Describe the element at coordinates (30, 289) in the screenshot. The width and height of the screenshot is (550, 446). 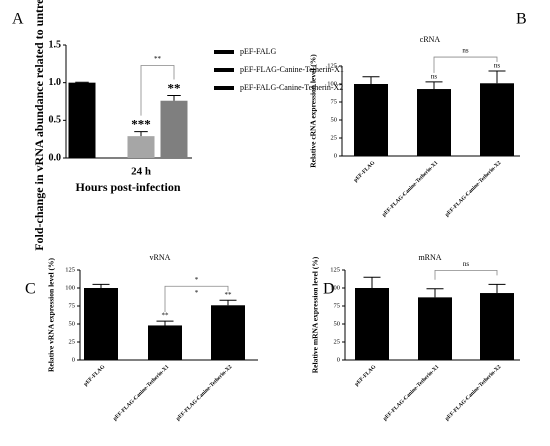
I see `panel-letter: C` at that location.